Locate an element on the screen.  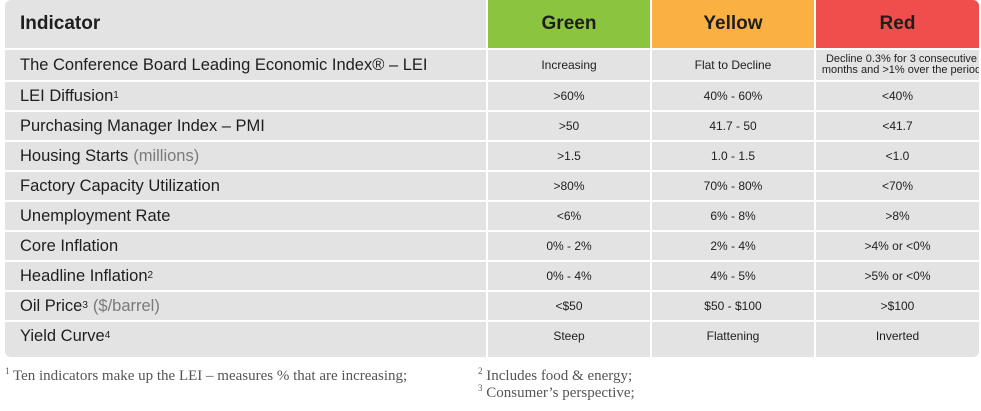
indicator-name: Core Inflation is located at coordinates (245, 246).